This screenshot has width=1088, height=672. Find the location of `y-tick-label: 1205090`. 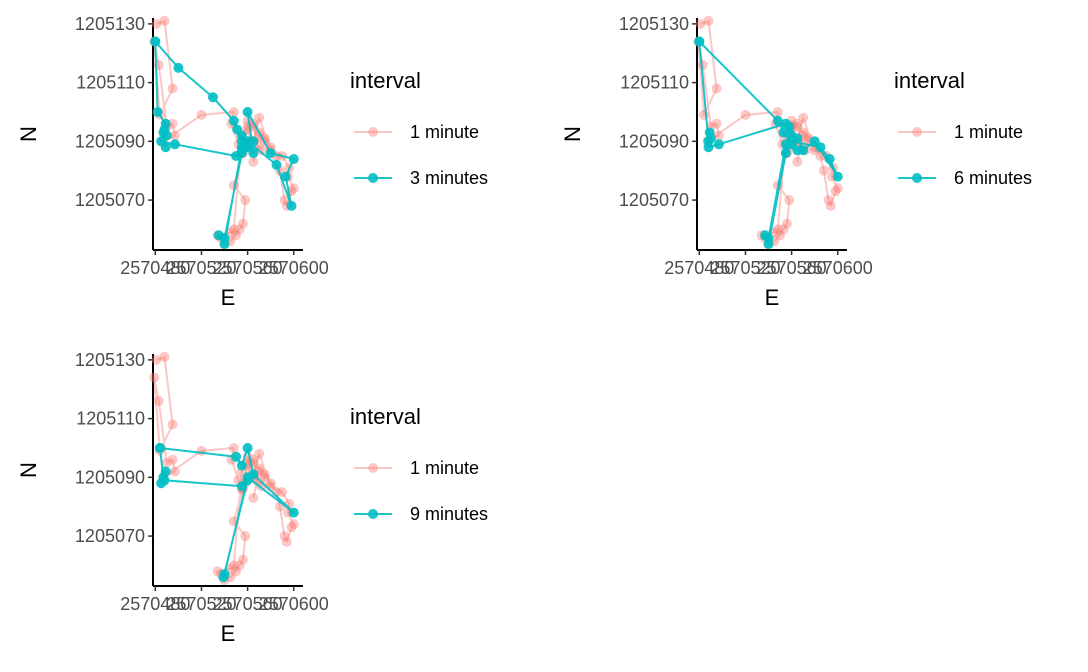

y-tick-label: 1205090 is located at coordinates (110, 477).